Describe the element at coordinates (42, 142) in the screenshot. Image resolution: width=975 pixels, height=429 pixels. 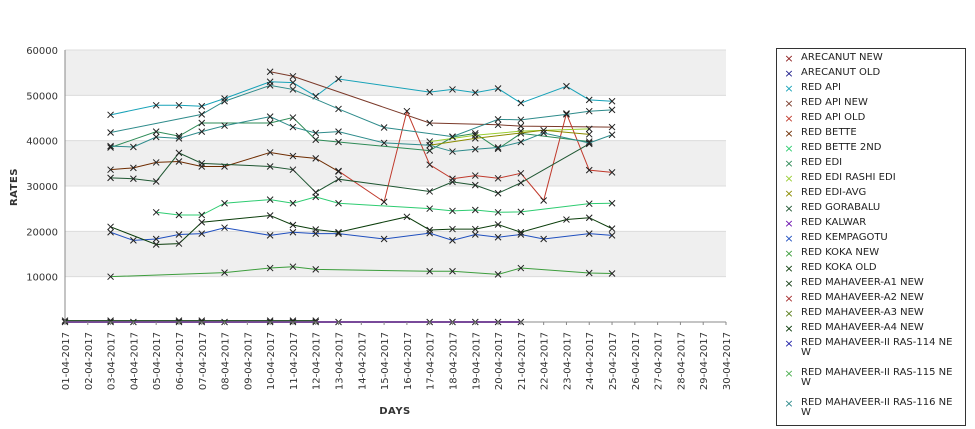
I see `y-tick-label: 40000` at that location.